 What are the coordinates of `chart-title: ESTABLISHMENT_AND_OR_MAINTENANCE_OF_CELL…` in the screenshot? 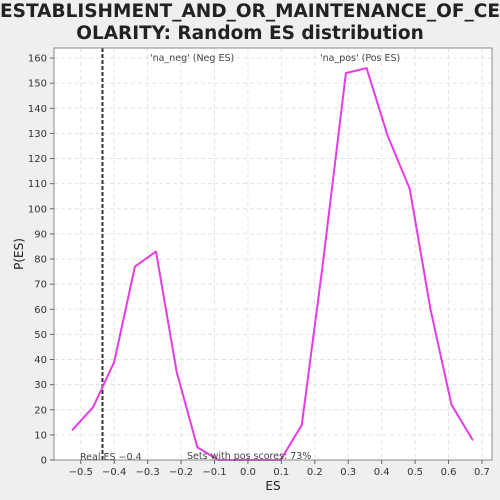 It's located at (250, 23).